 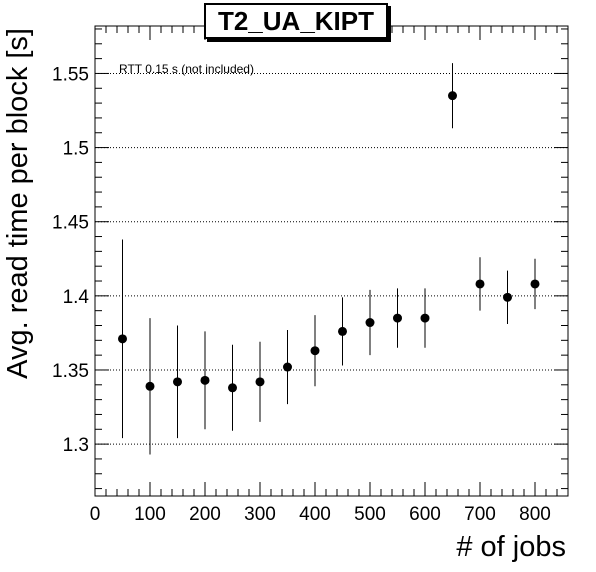 What do you see at coordinates (296, 21) in the screenshot?
I see `chart-title: T2_UA_KIPT` at bounding box center [296, 21].